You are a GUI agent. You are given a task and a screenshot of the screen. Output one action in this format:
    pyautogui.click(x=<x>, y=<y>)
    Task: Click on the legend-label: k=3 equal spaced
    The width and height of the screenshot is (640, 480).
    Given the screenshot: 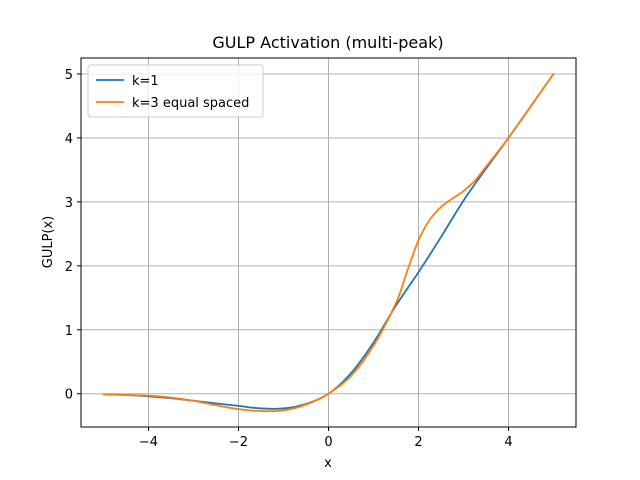 What is the action you would take?
    pyautogui.click(x=190, y=103)
    